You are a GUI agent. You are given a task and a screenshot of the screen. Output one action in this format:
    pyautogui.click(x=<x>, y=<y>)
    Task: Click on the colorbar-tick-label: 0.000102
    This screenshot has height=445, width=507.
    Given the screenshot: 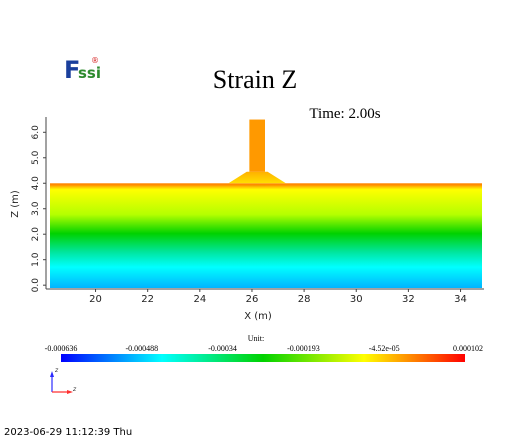 What is the action you would take?
    pyautogui.click(x=468, y=348)
    